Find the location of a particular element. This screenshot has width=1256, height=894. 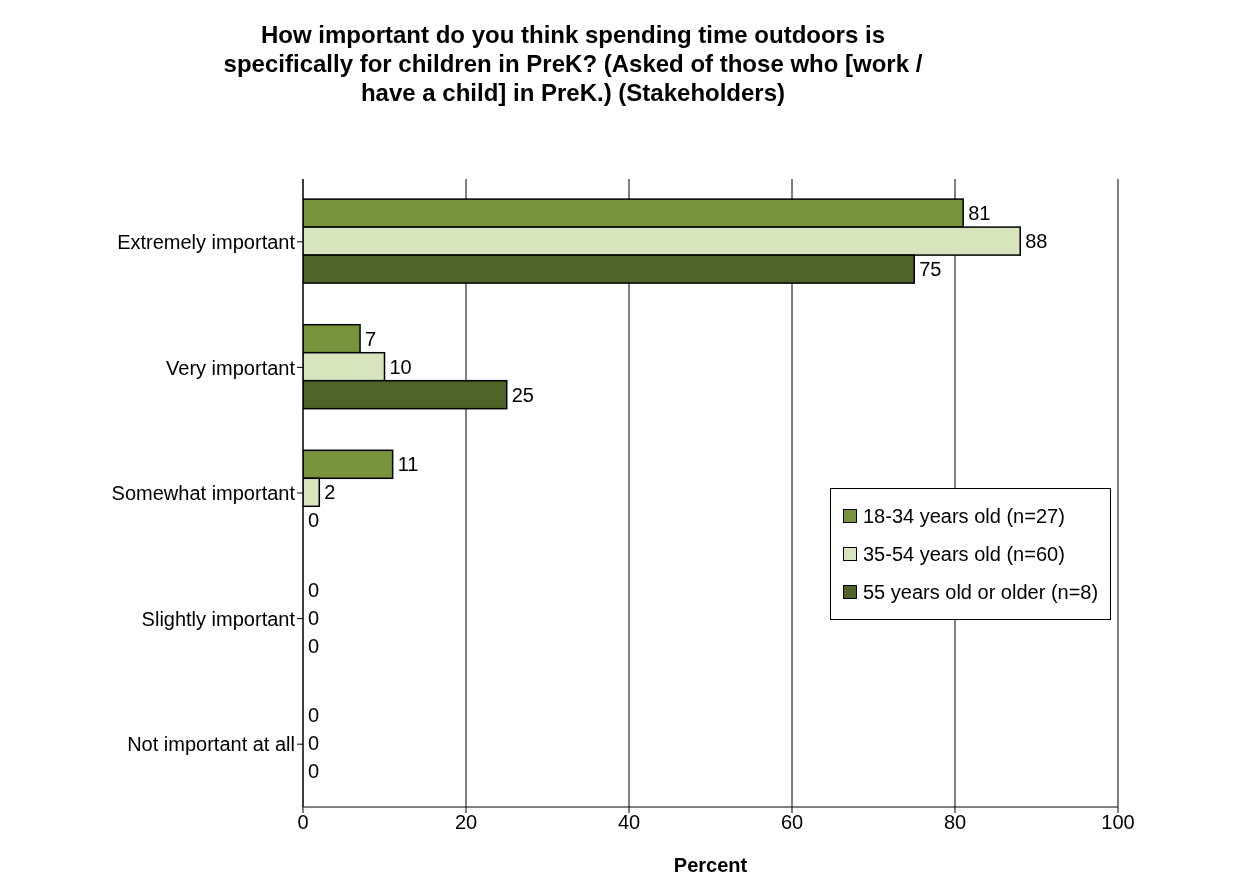

legend-label: 35-54 years old (n=60) is located at coordinates (964, 554).